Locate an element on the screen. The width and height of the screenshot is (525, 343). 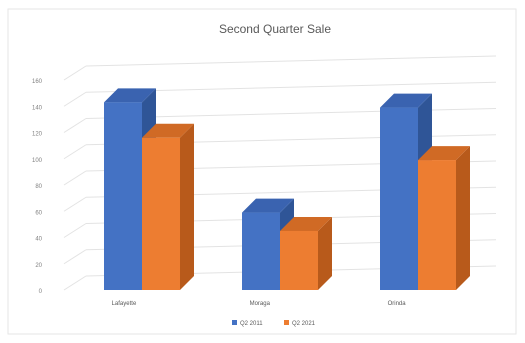
x-tick-label: Moraga is located at coordinates (260, 304).